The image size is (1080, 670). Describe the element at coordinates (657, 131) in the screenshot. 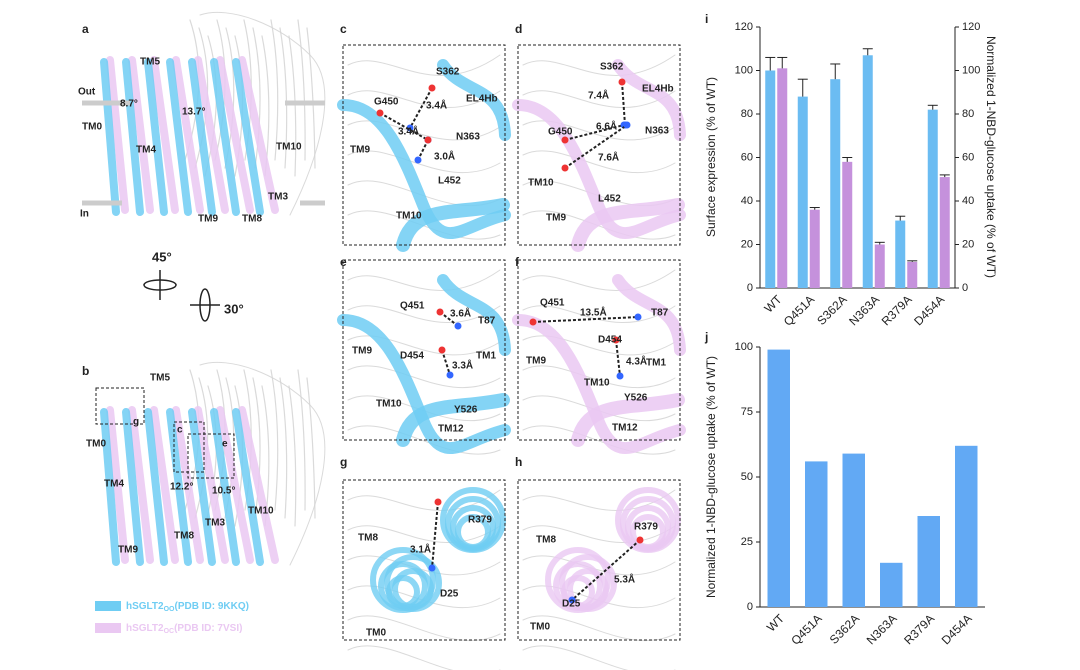

I see `annotation: N363` at that location.